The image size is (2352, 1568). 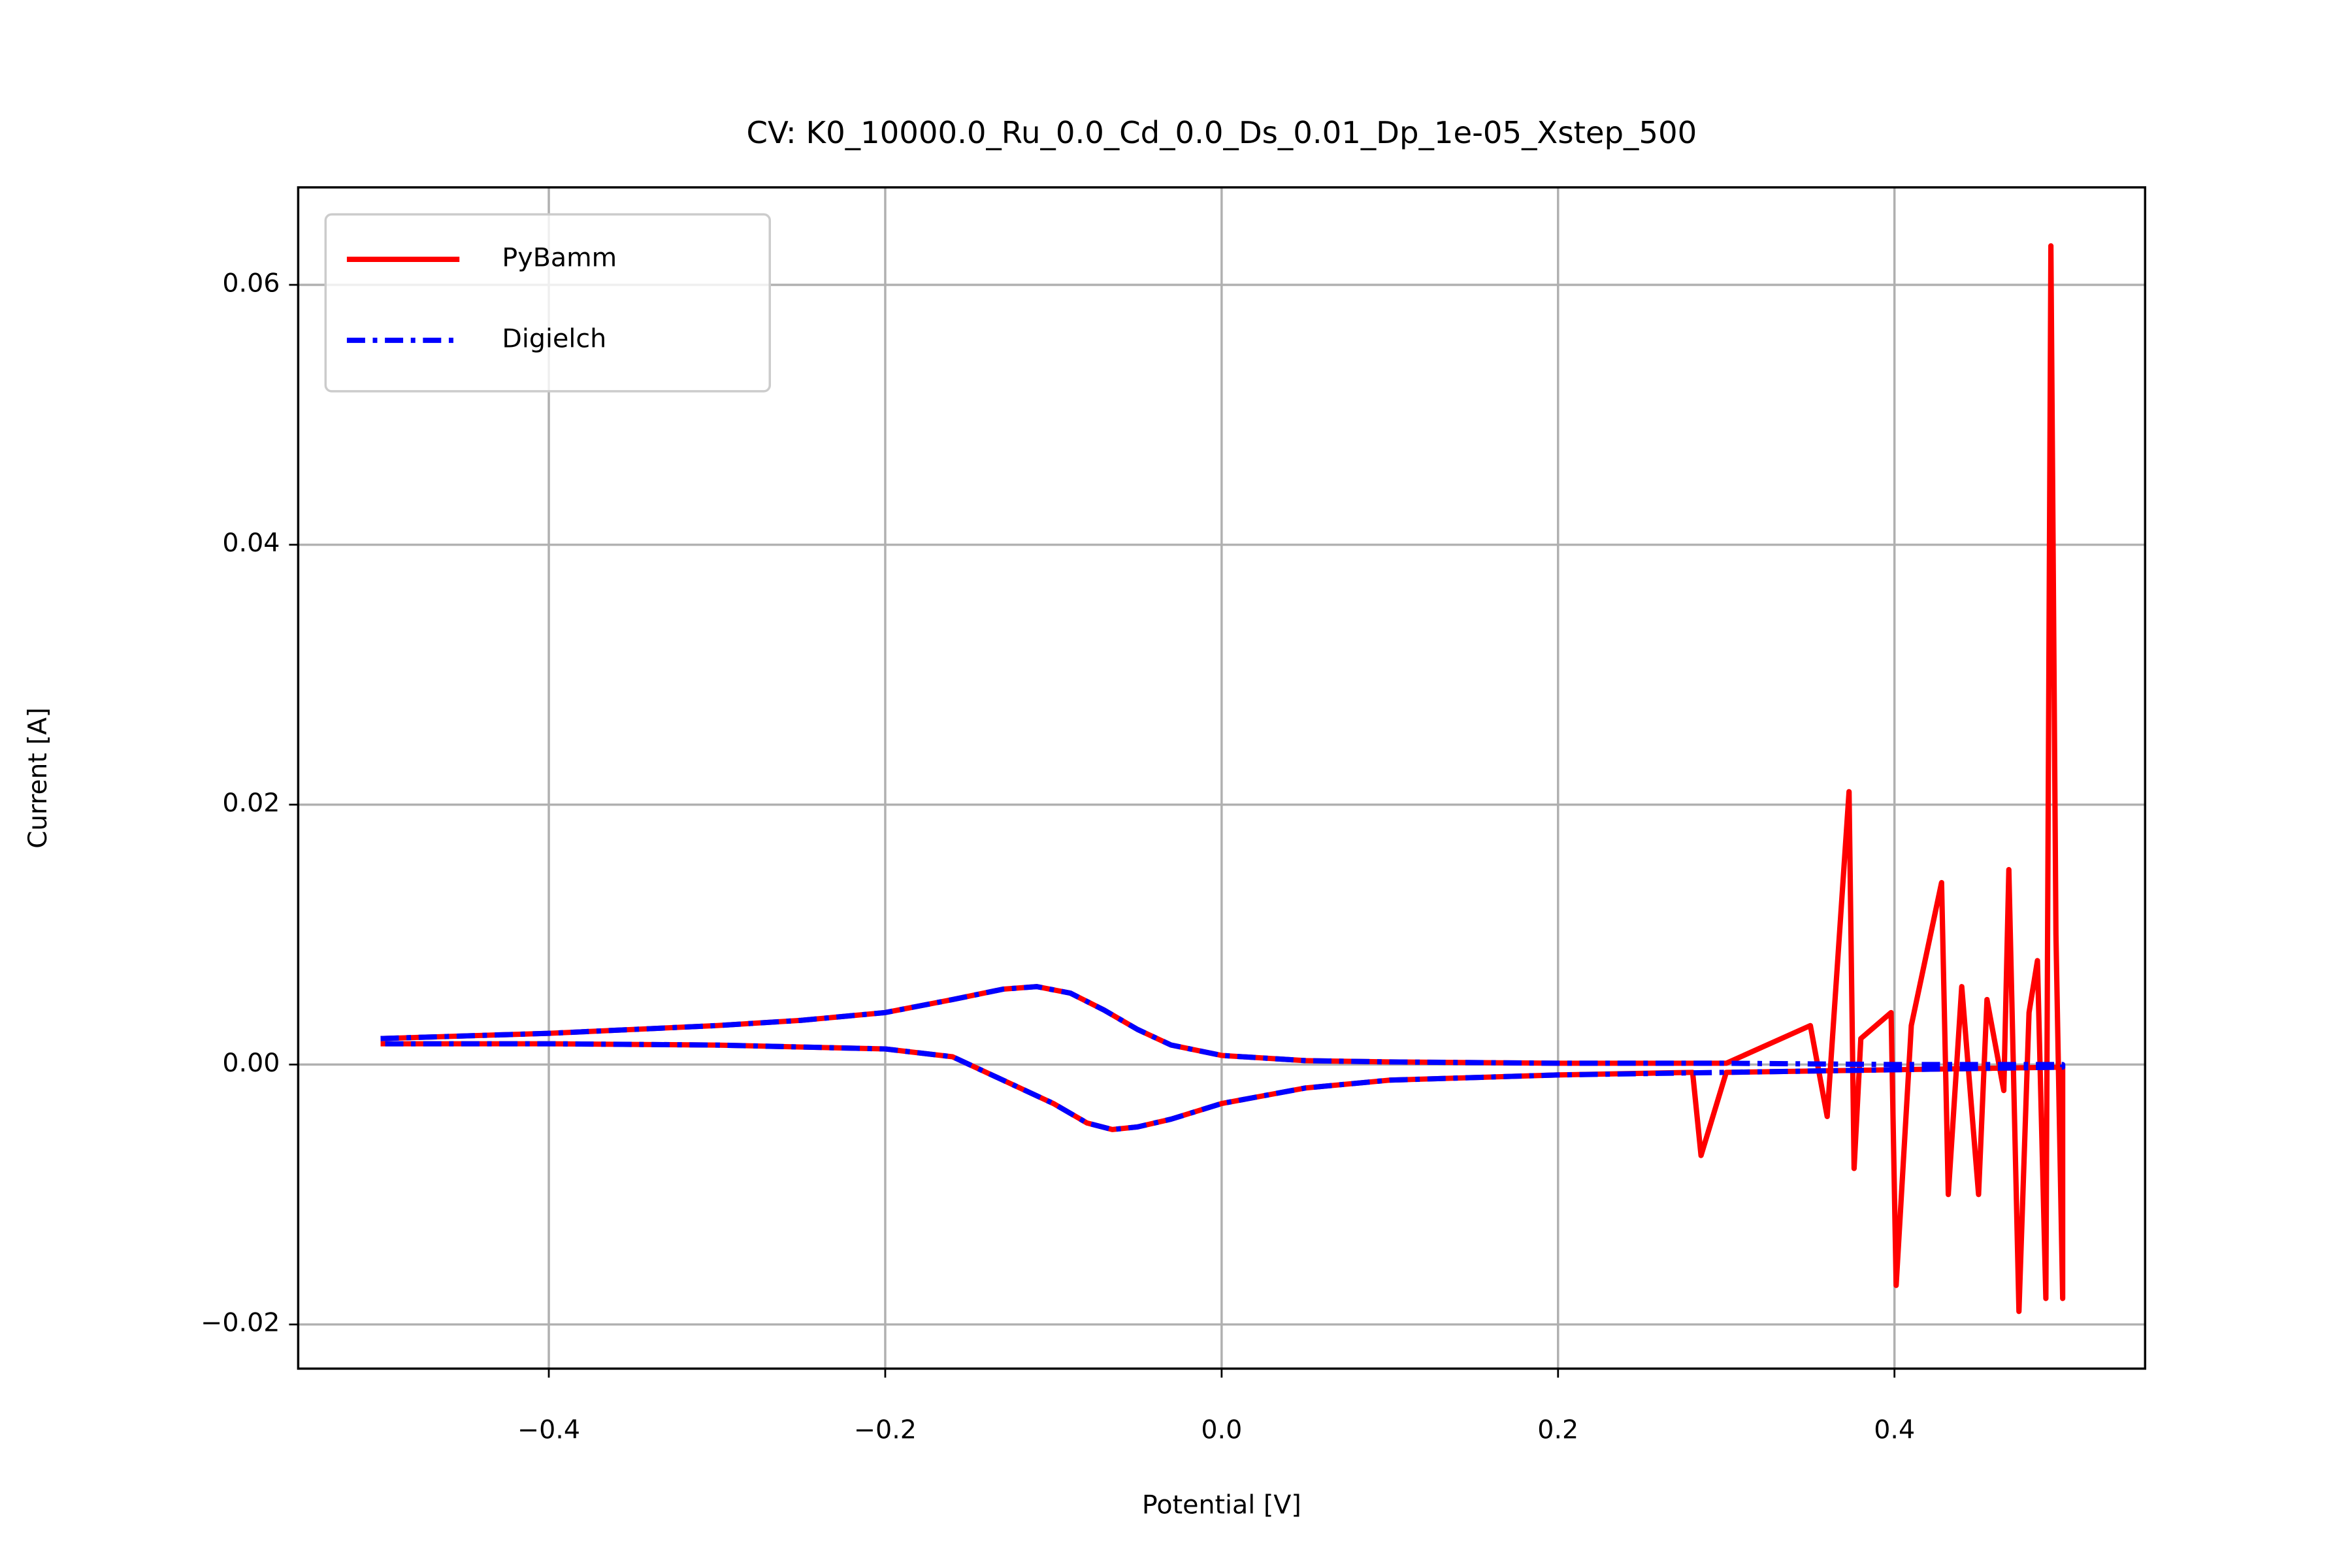 I want to click on x-tick-label: −0.4, so click(x=548, y=1430).